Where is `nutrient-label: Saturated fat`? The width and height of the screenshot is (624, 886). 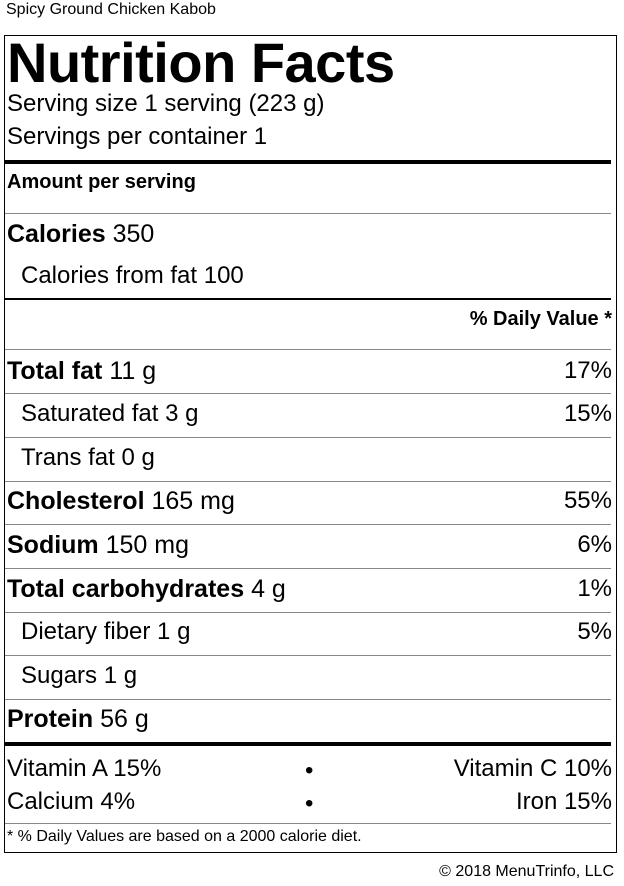
nutrient-label: Saturated fat is located at coordinates (90, 413).